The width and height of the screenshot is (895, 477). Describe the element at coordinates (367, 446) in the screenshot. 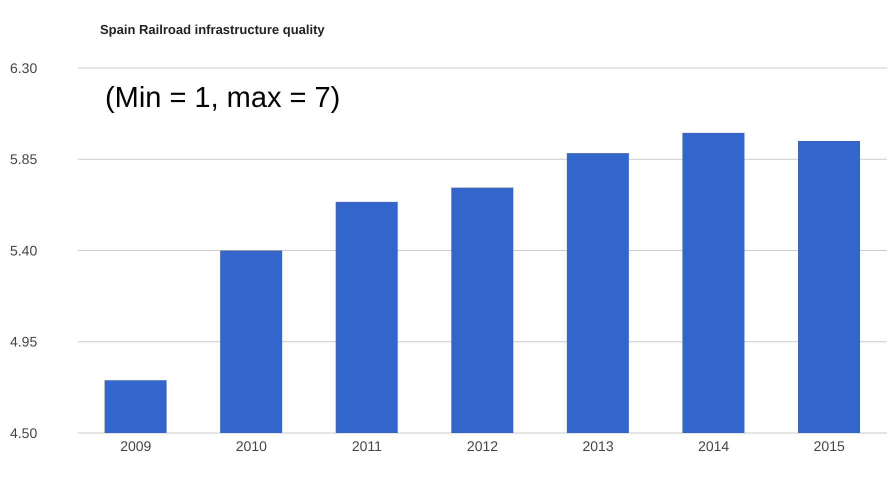

I see `x-tick-label: 2011` at that location.